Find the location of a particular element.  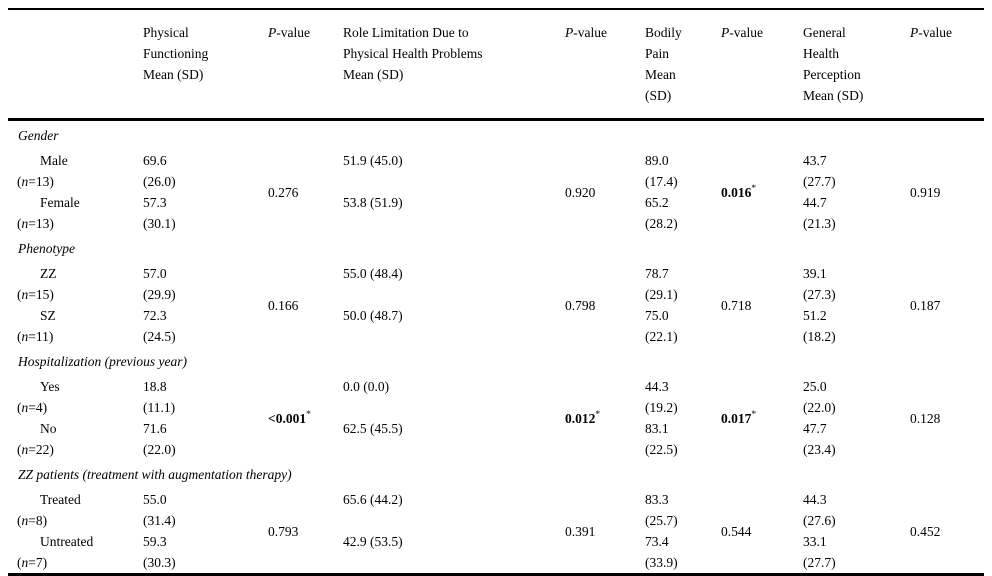

section-title: Hospitalization (previous year) is located at coordinates (102, 361).